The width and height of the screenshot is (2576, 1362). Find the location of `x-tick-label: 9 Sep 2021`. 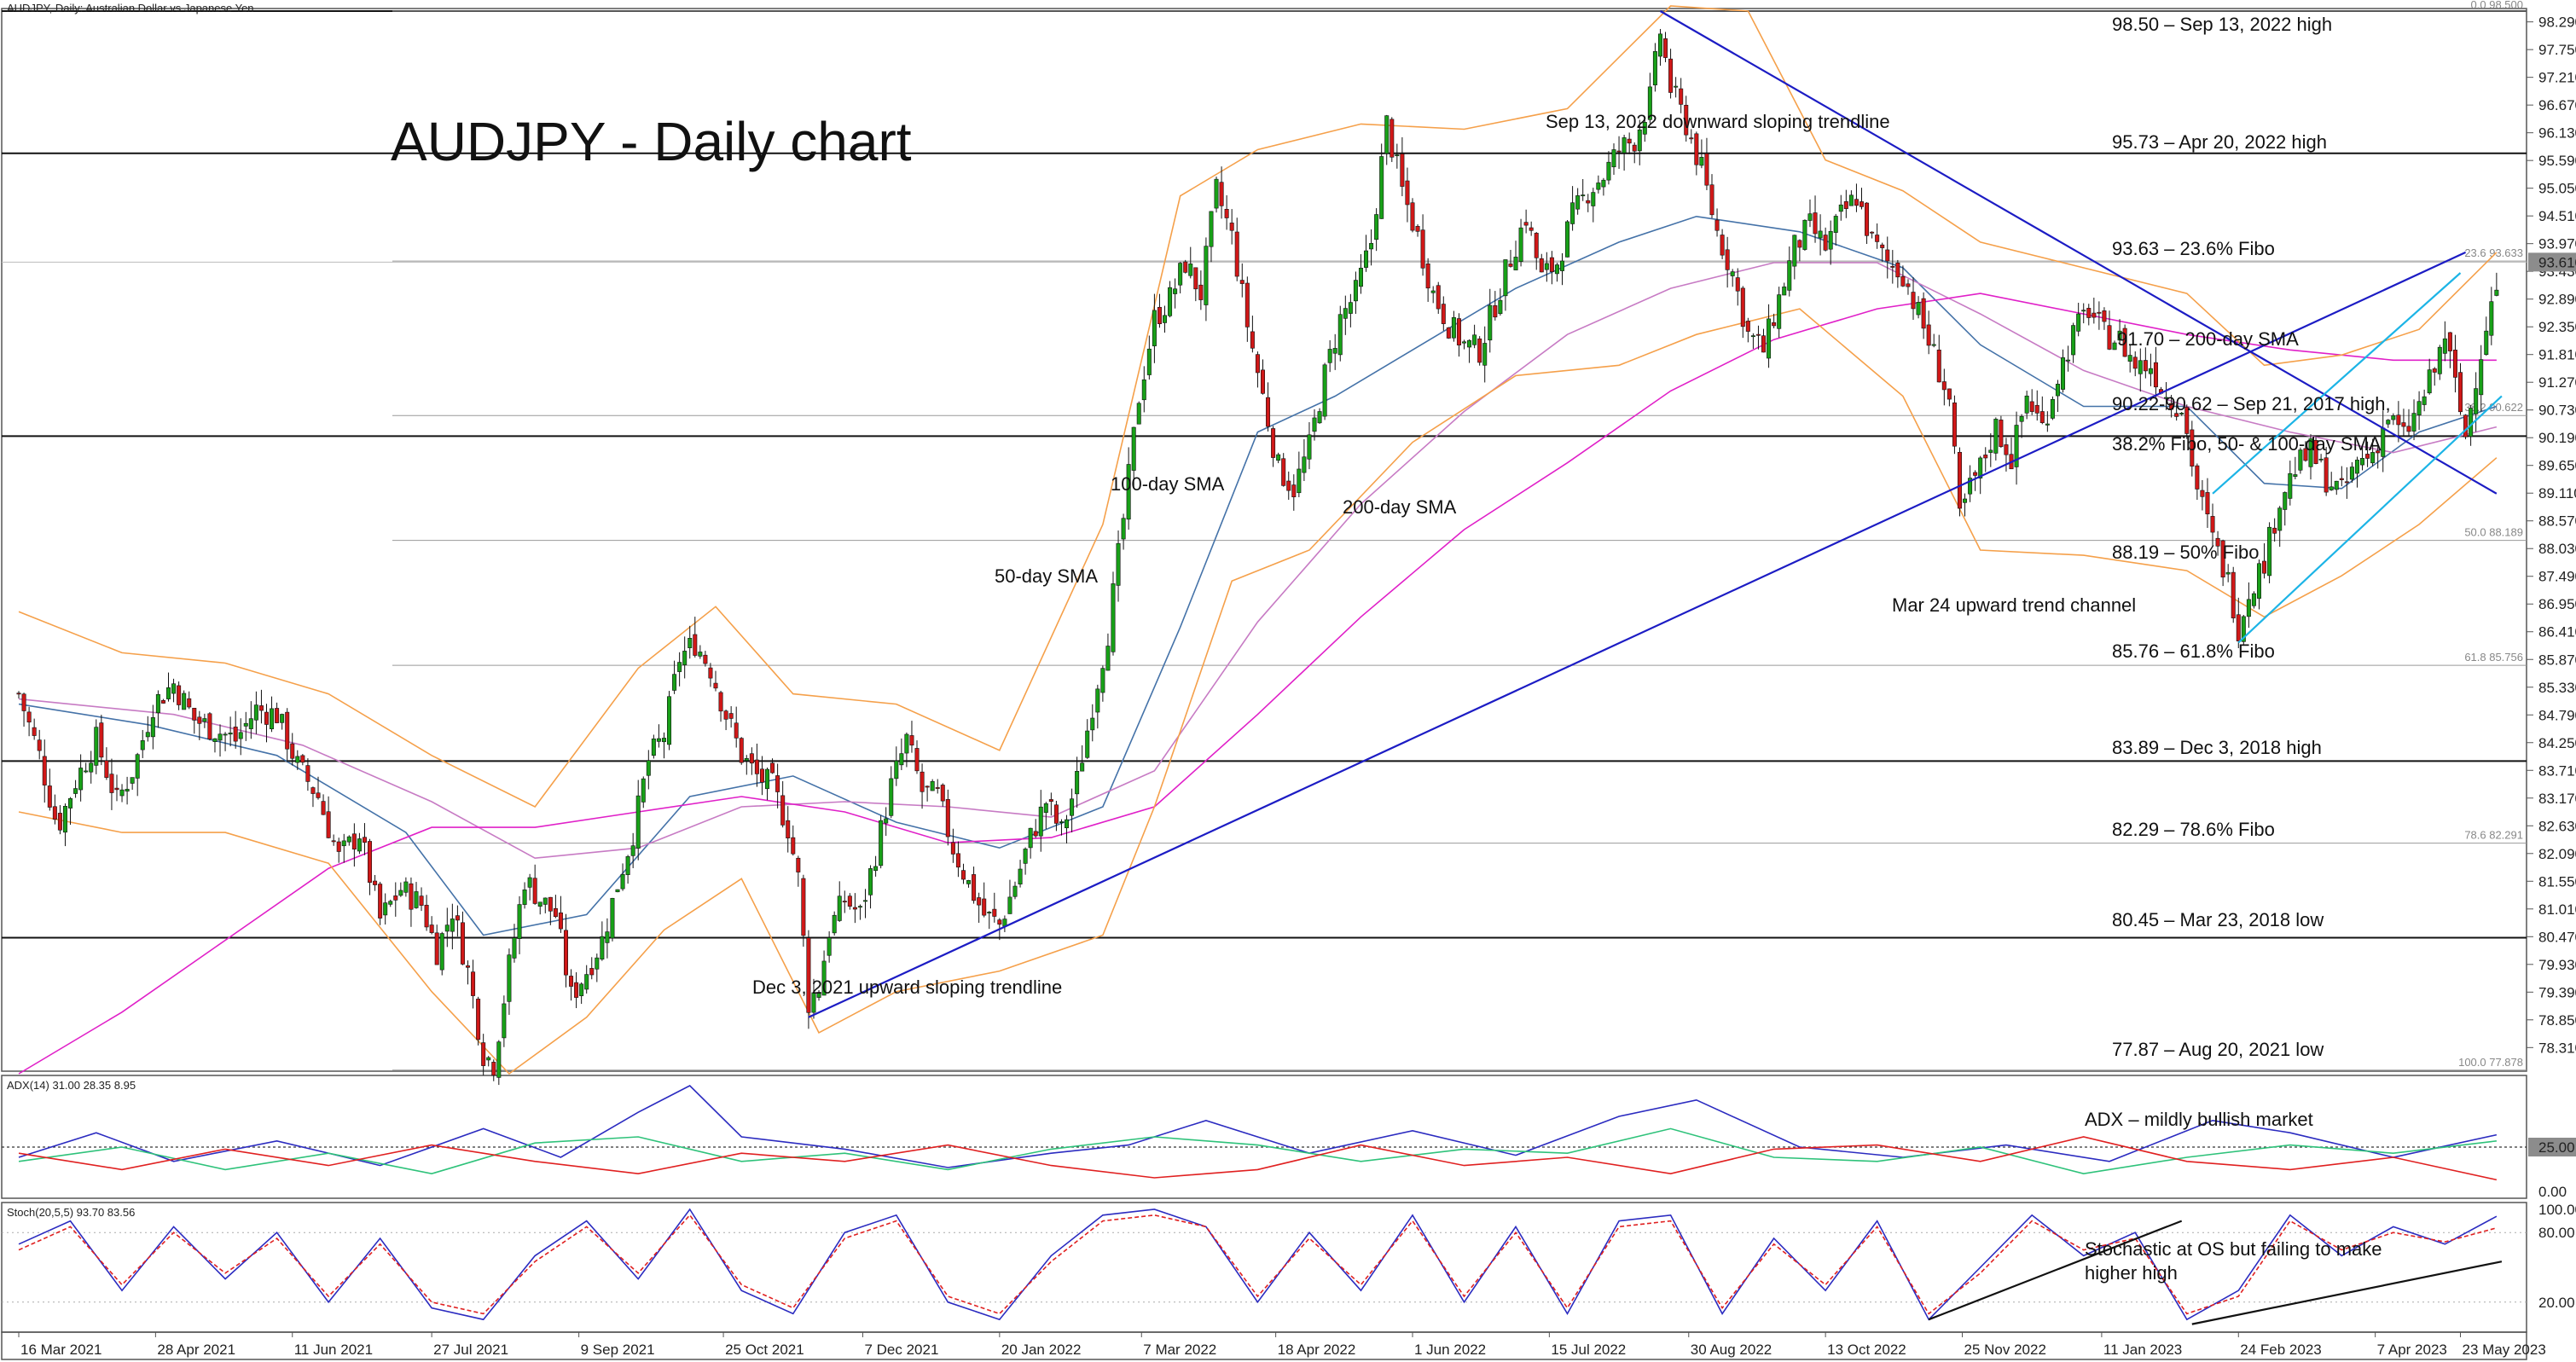

x-tick-label: 9 Sep 2021 is located at coordinates (618, 1350).